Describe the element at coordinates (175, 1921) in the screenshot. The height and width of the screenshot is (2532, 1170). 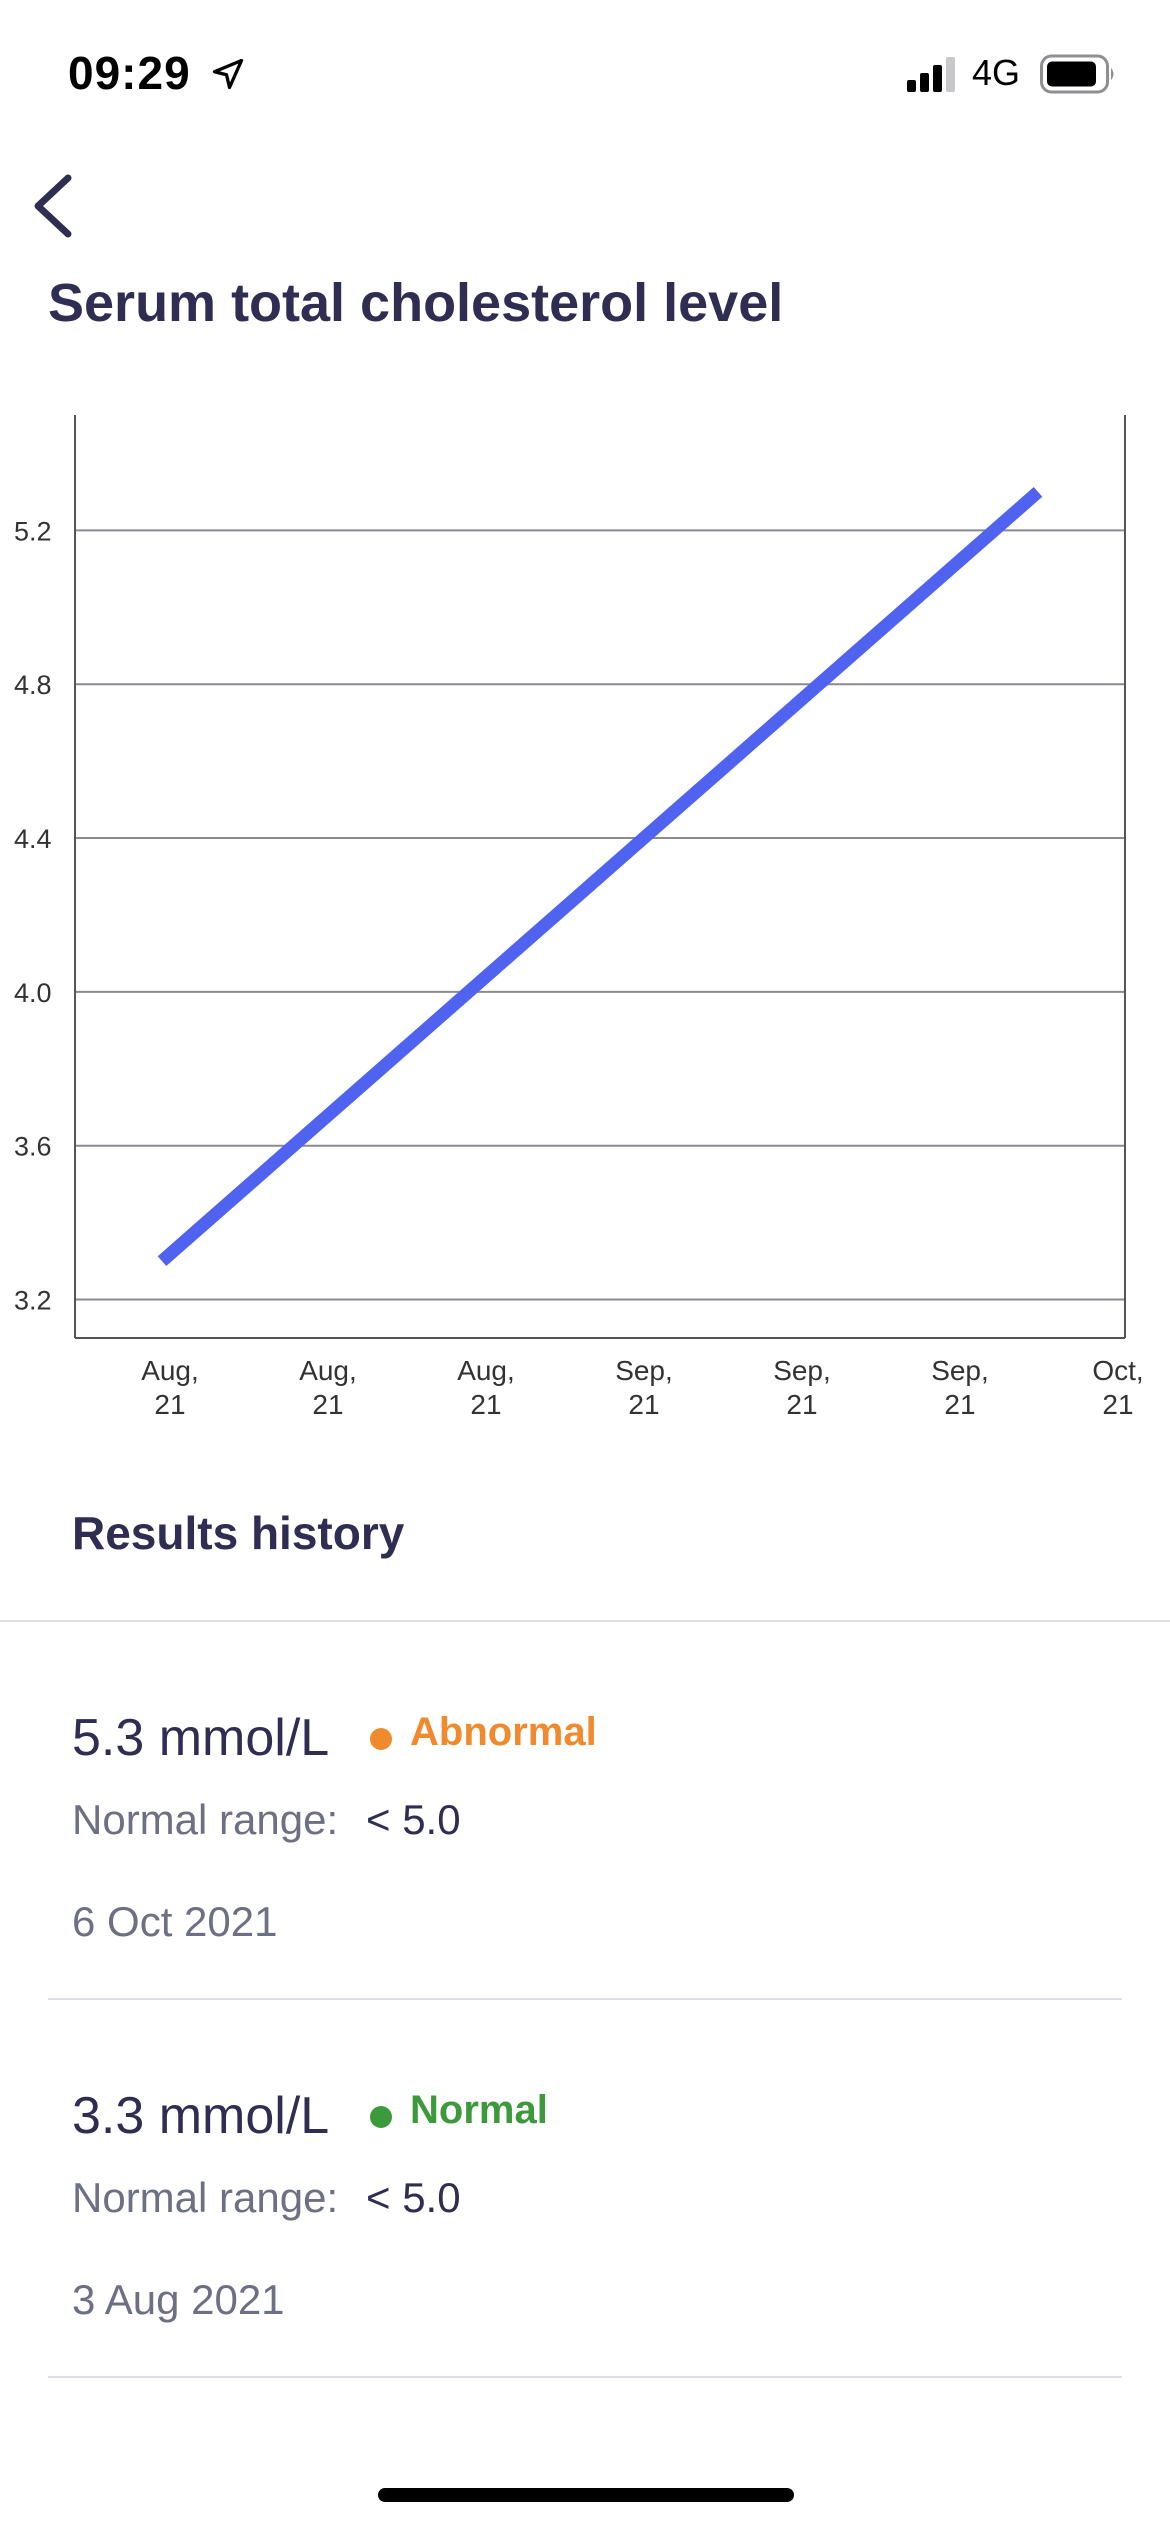
I see `result-date: 6 Oct 2021` at that location.